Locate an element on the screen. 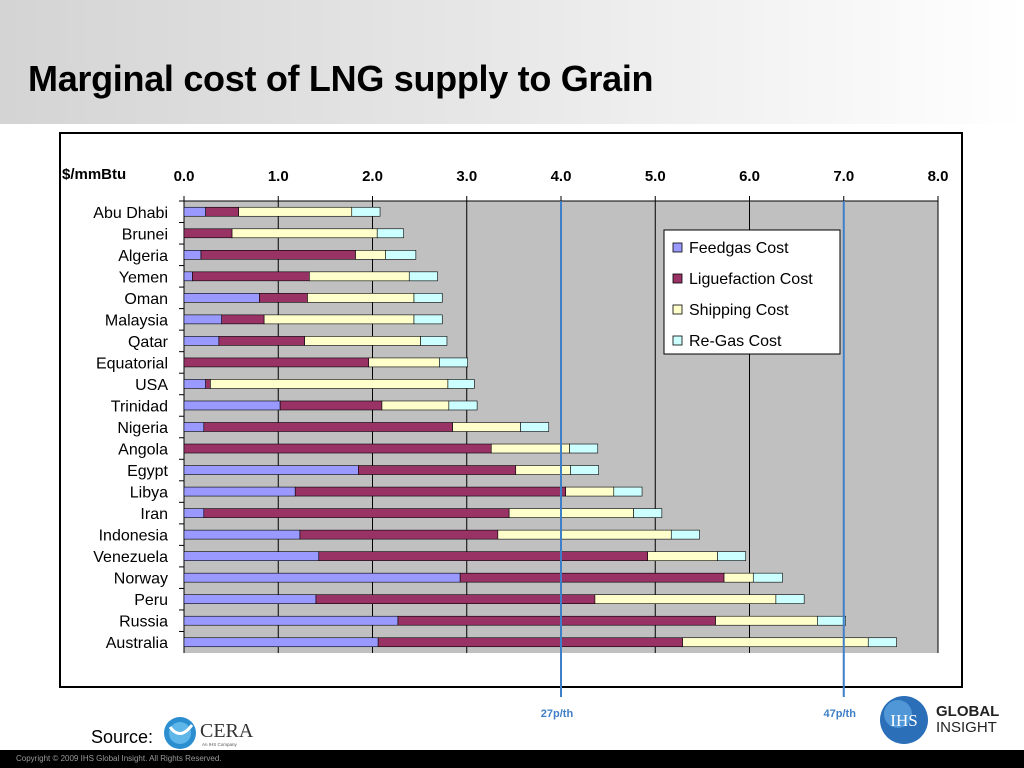 Image resolution: width=1024 pixels, height=768 pixels. category-label: Iran is located at coordinates (154, 514).